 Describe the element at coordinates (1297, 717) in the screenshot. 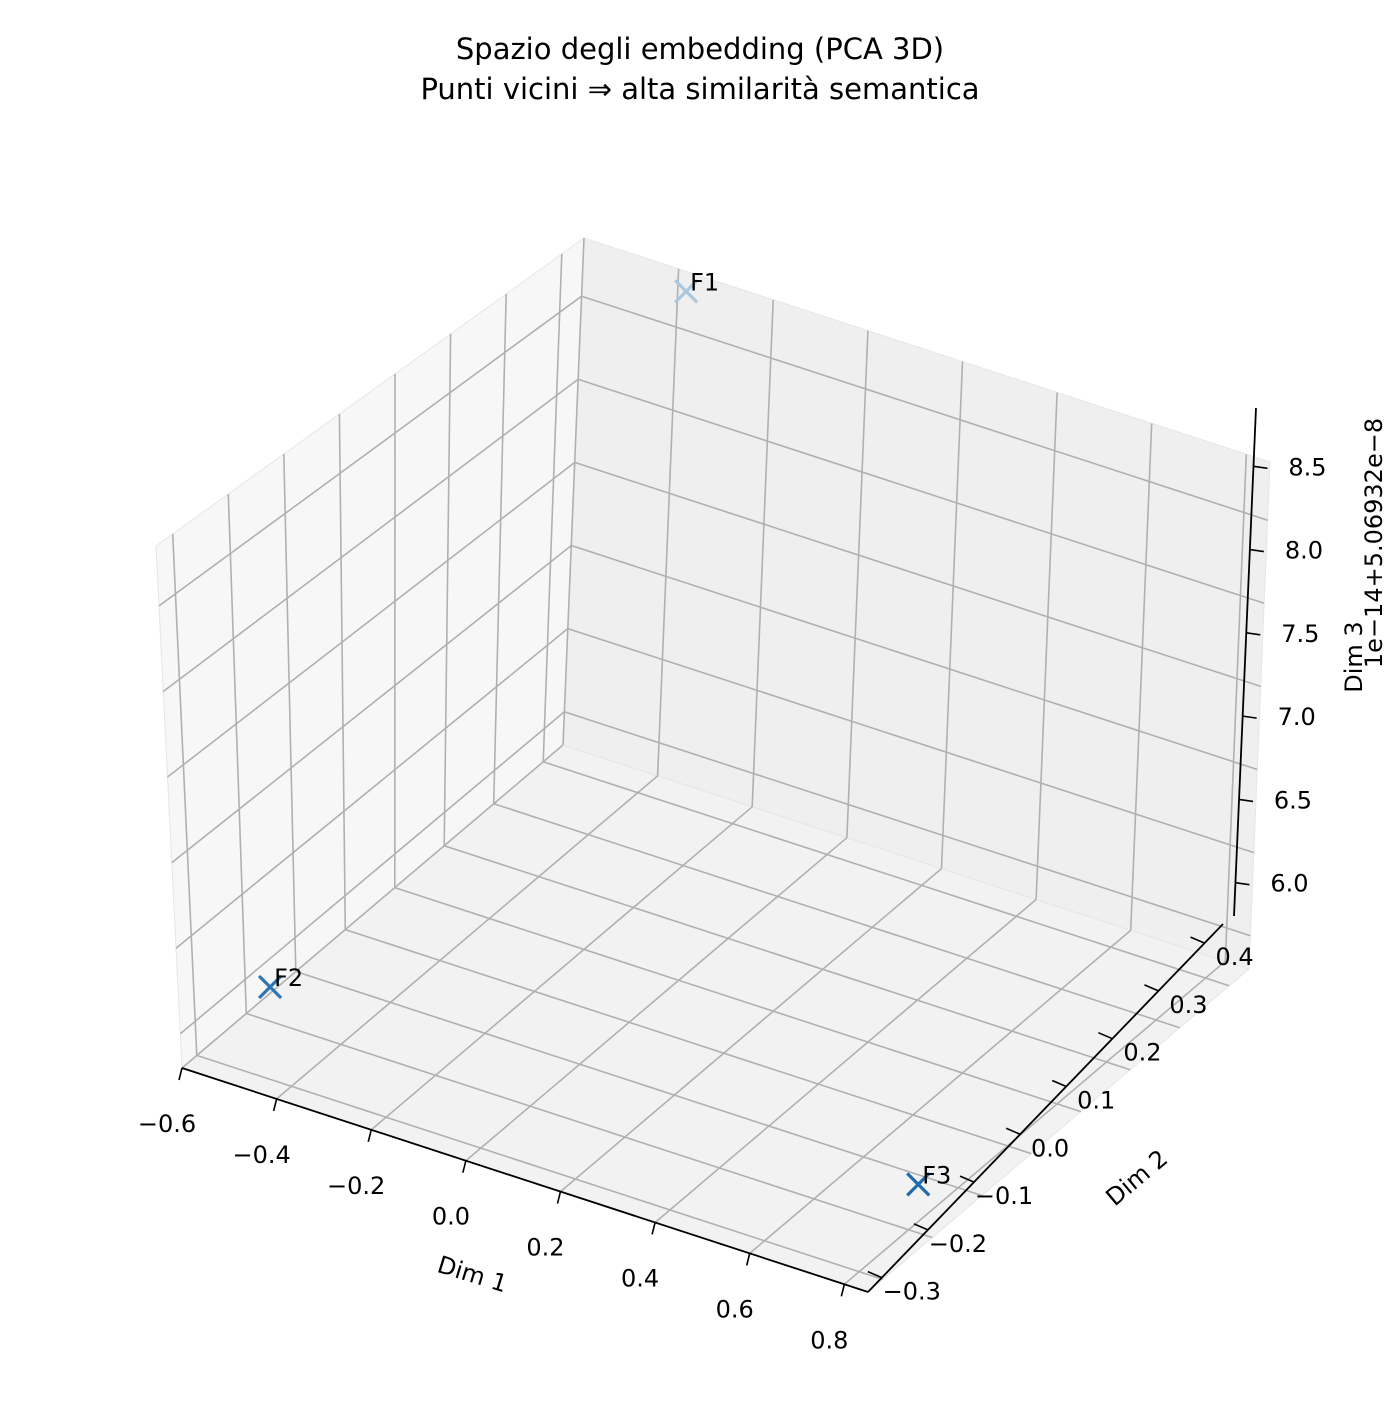

I see `z-tick-label: 7.0` at that location.